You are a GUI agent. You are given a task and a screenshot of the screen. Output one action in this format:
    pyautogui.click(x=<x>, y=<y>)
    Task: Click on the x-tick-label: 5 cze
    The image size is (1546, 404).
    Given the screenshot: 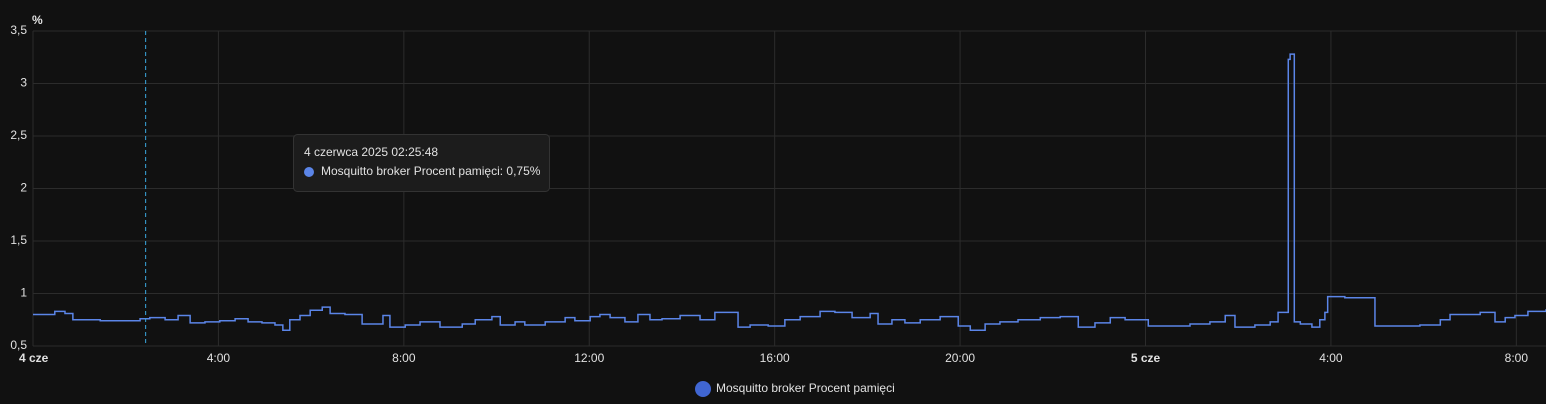 What is the action you would take?
    pyautogui.click(x=1146, y=358)
    